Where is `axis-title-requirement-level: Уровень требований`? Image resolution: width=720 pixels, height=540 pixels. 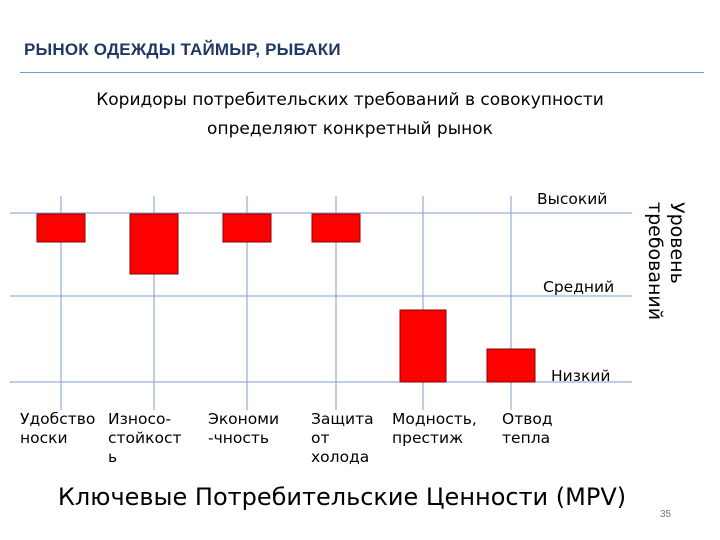
axis-title-requirement-level: Уровень требований is located at coordinates (666, 261).